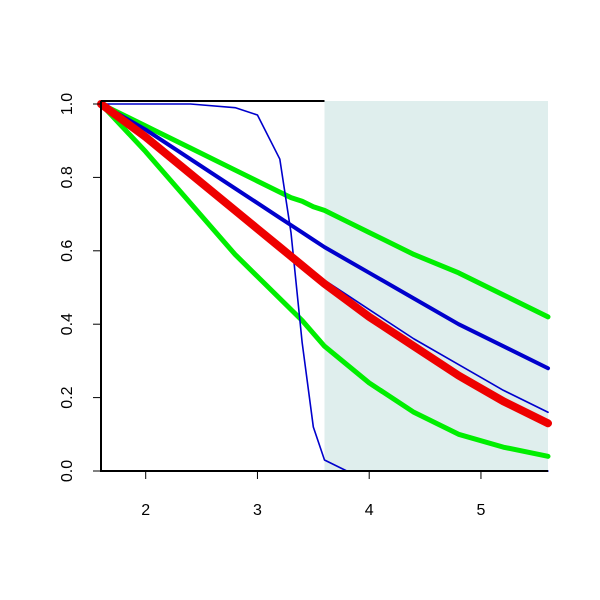  I want to click on x-tick-label: 5, so click(480, 510).